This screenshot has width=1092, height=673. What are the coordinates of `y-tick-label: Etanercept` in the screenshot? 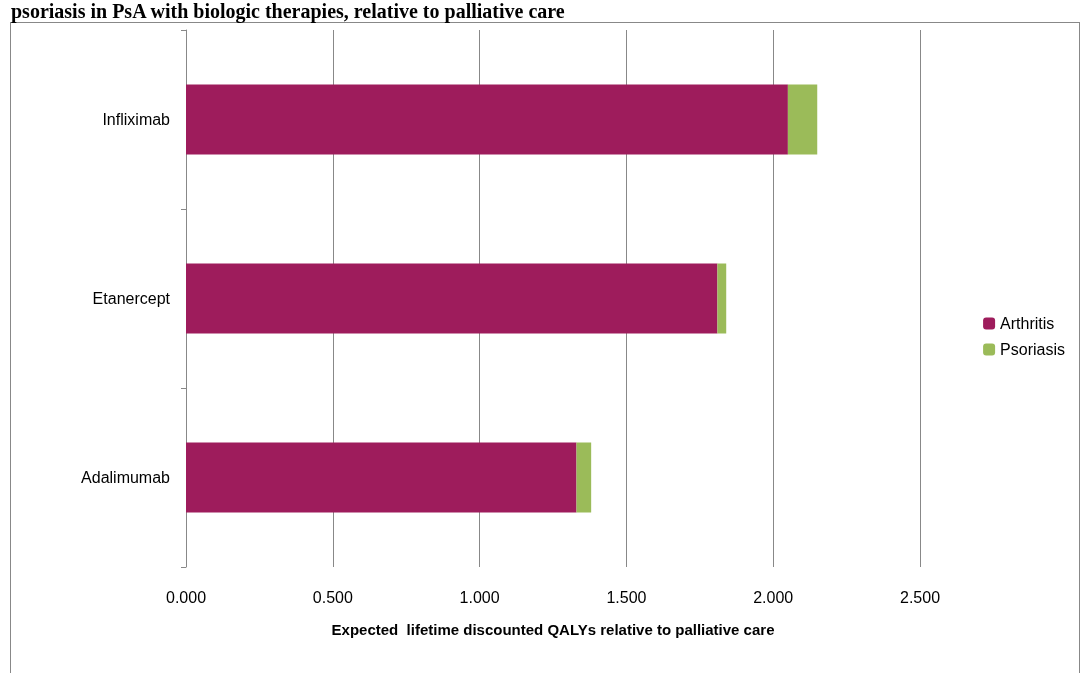 It's located at (131, 298).